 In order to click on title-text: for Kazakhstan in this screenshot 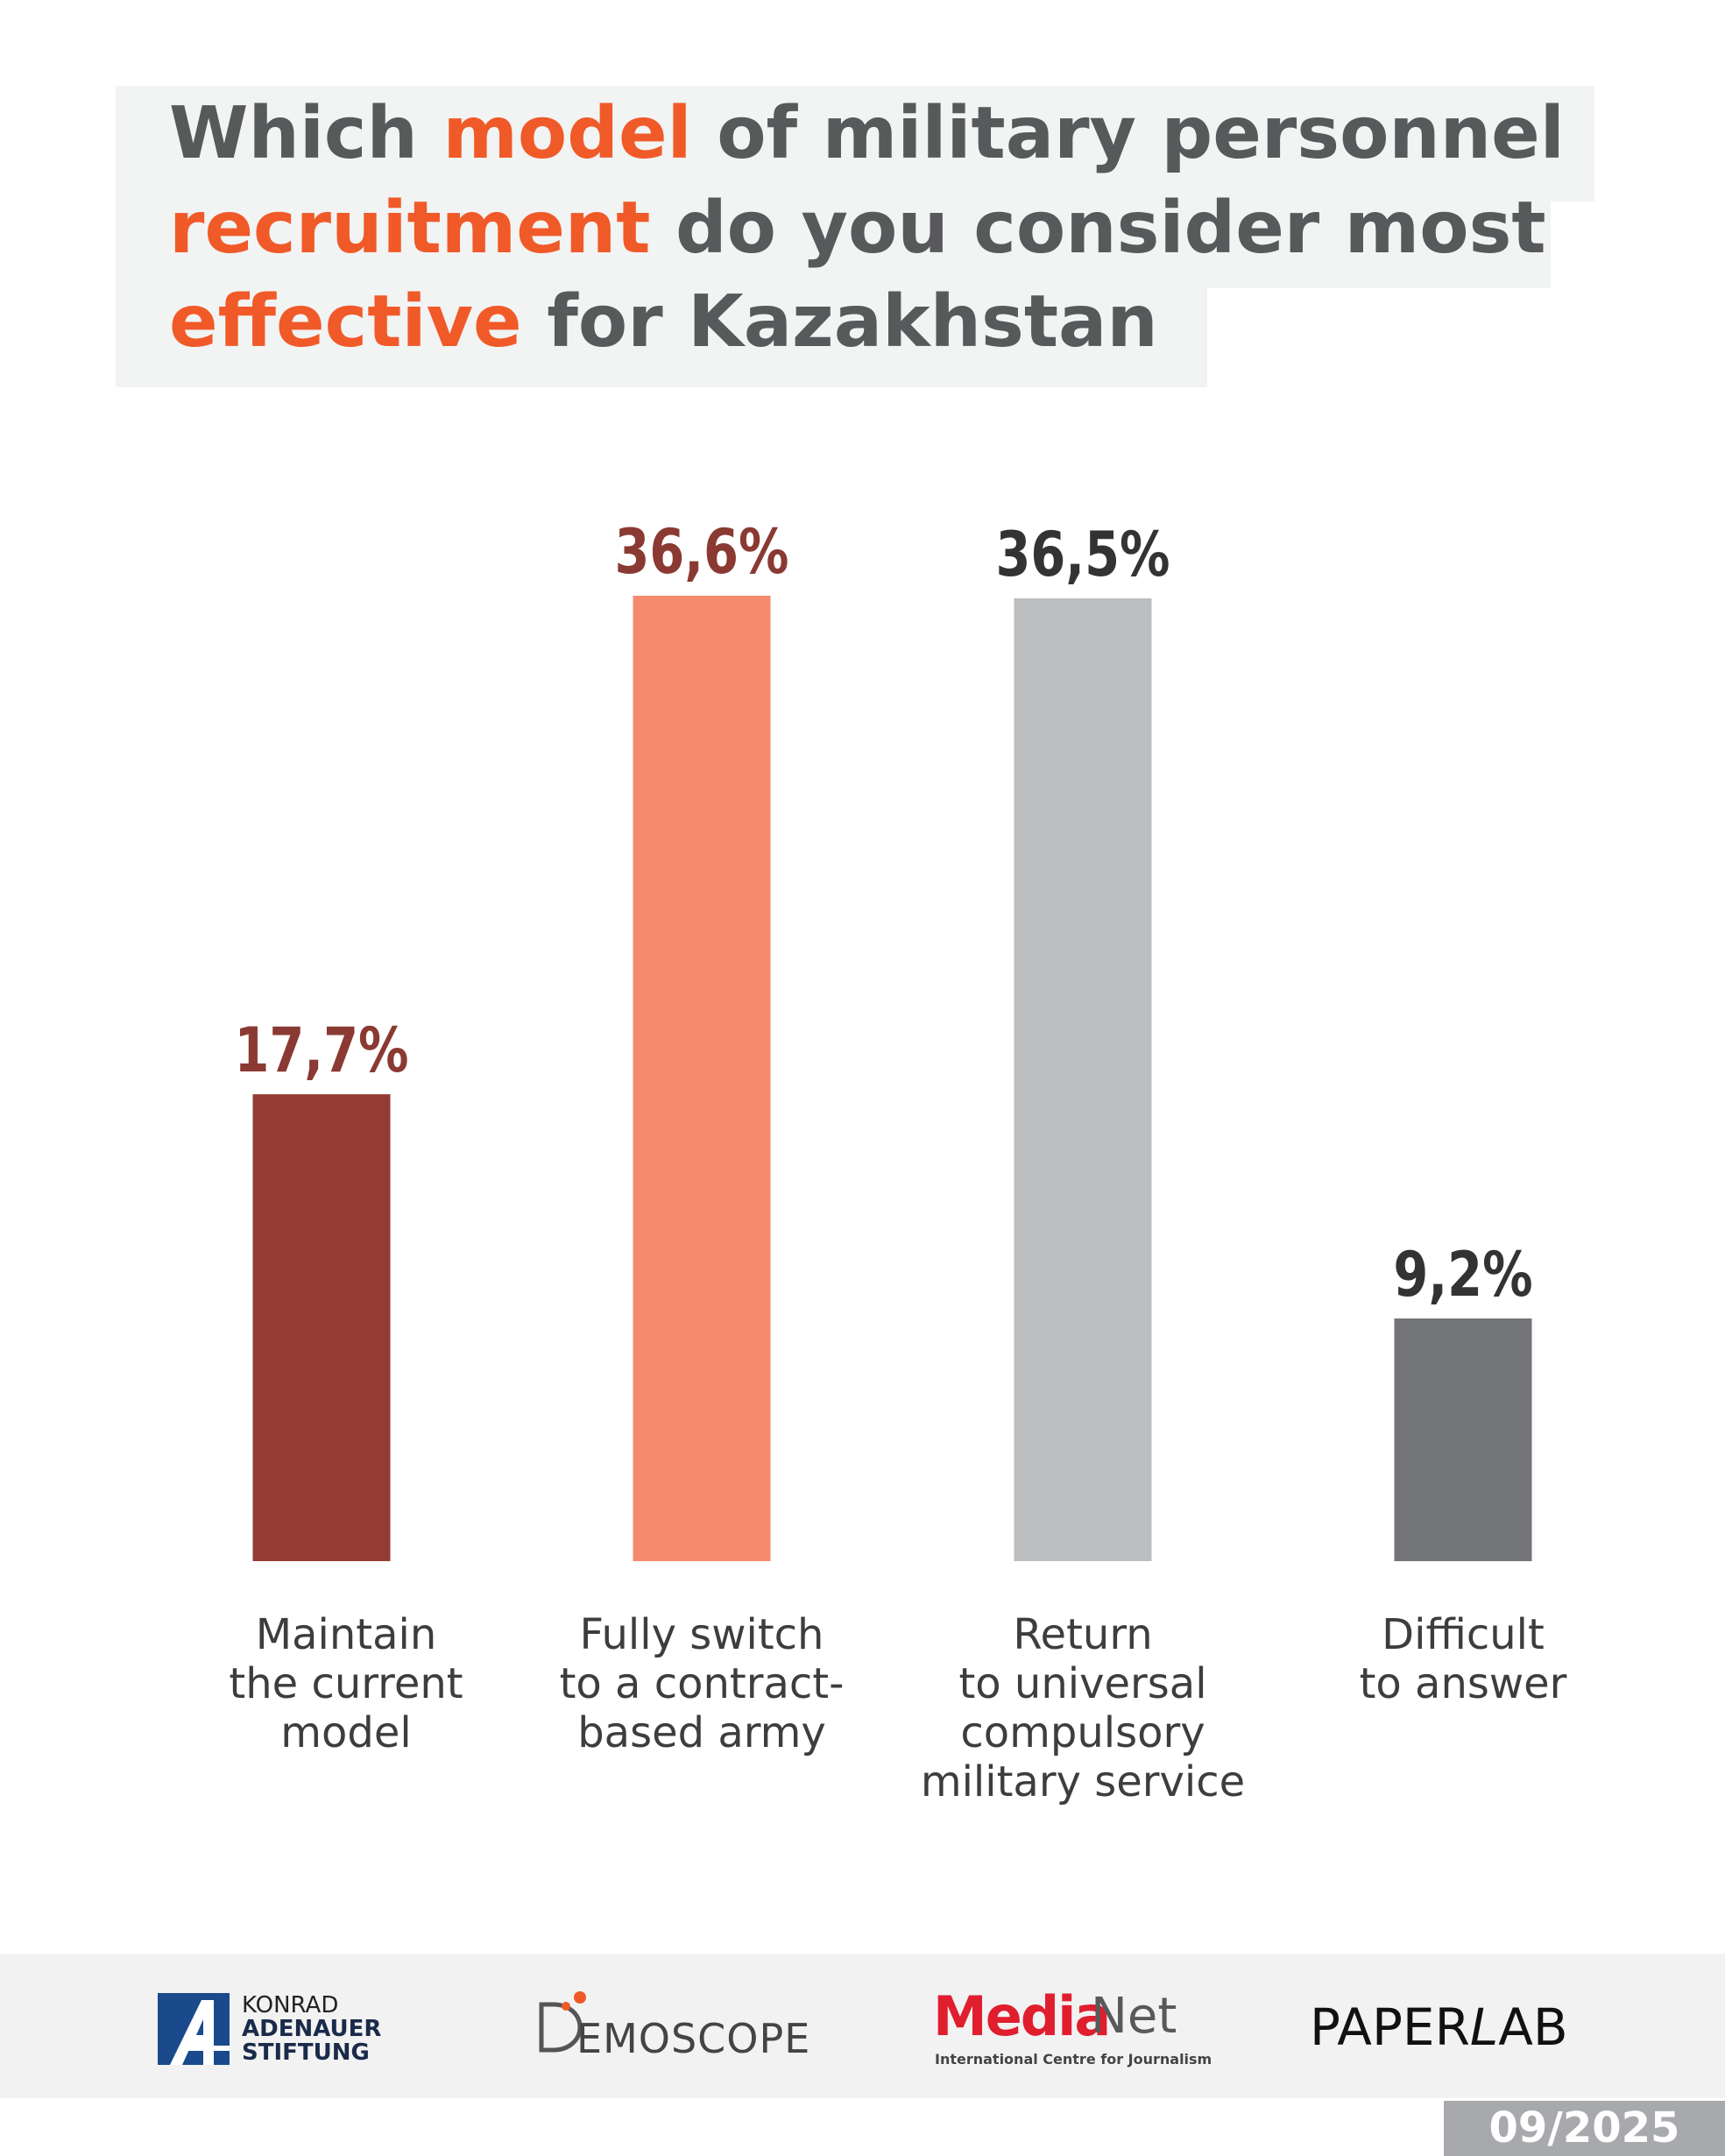, I will do `click(839, 322)`.